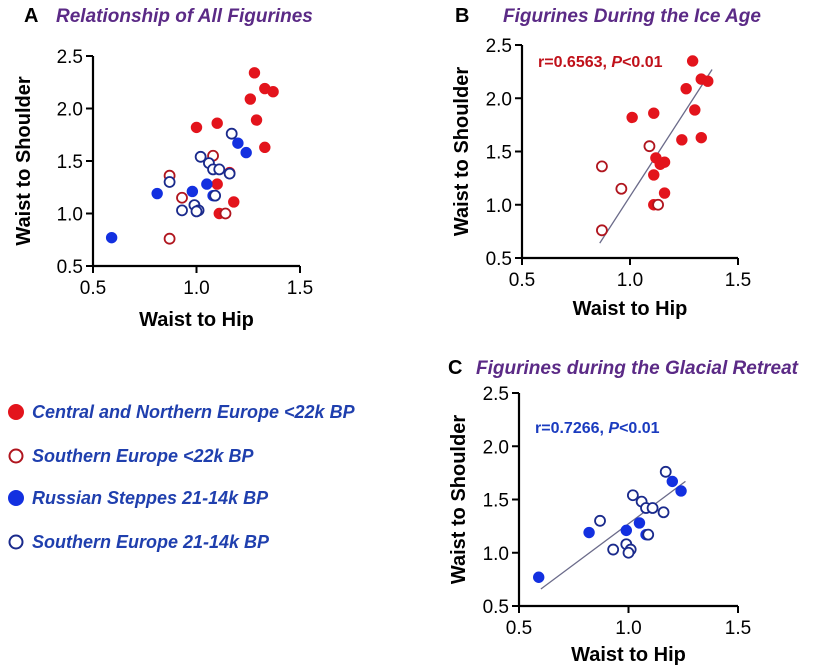  I want to click on legend-marker-southern-late, so click(16, 542).